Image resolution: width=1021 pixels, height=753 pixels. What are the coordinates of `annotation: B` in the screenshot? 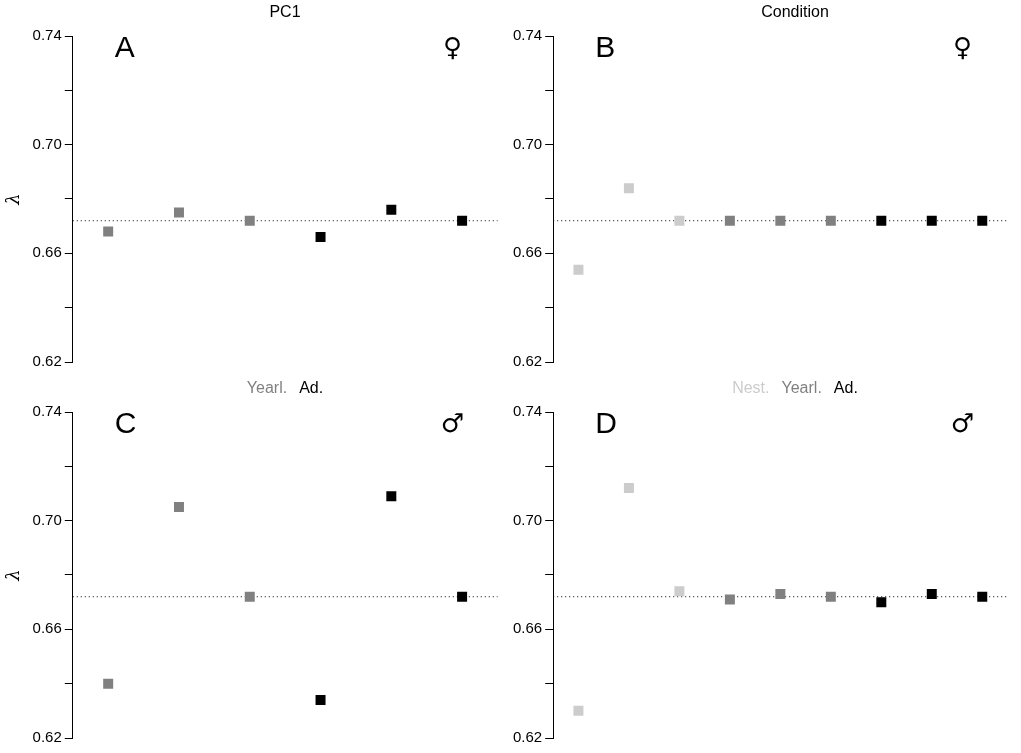 It's located at (605, 47).